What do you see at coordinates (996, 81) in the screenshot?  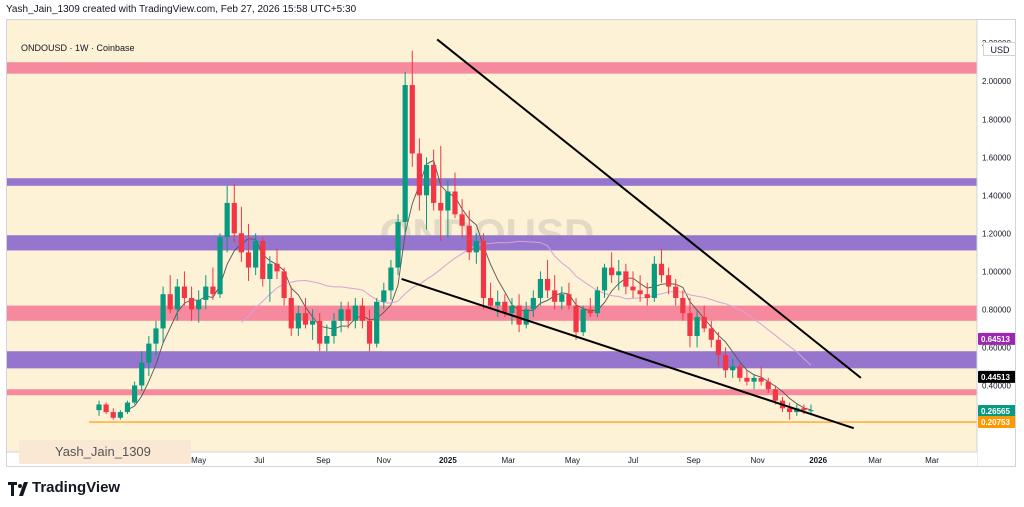 I see `y-tick-label: 2.00000` at bounding box center [996, 81].